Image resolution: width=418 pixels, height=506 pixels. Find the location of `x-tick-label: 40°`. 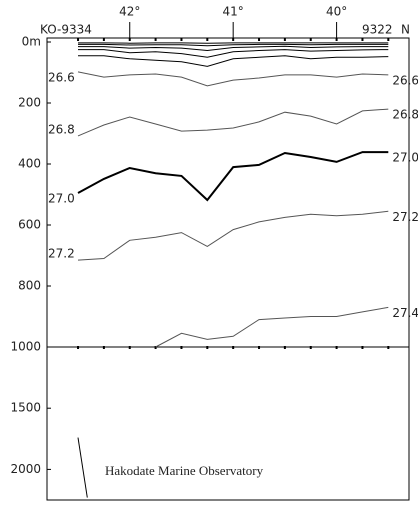

x-tick-label: 40° is located at coordinates (336, 12).